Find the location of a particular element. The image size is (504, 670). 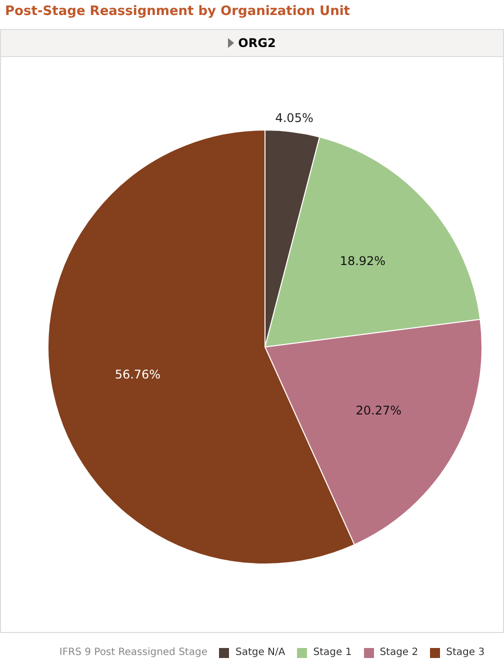

data-label: 18.92% is located at coordinates (363, 261).